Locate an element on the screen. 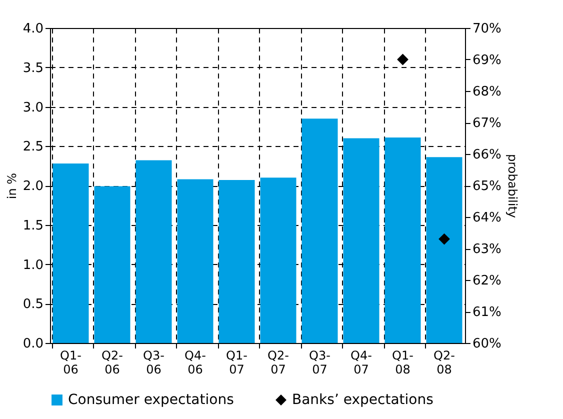  y2-tick-label: 60% is located at coordinates (487, 344).